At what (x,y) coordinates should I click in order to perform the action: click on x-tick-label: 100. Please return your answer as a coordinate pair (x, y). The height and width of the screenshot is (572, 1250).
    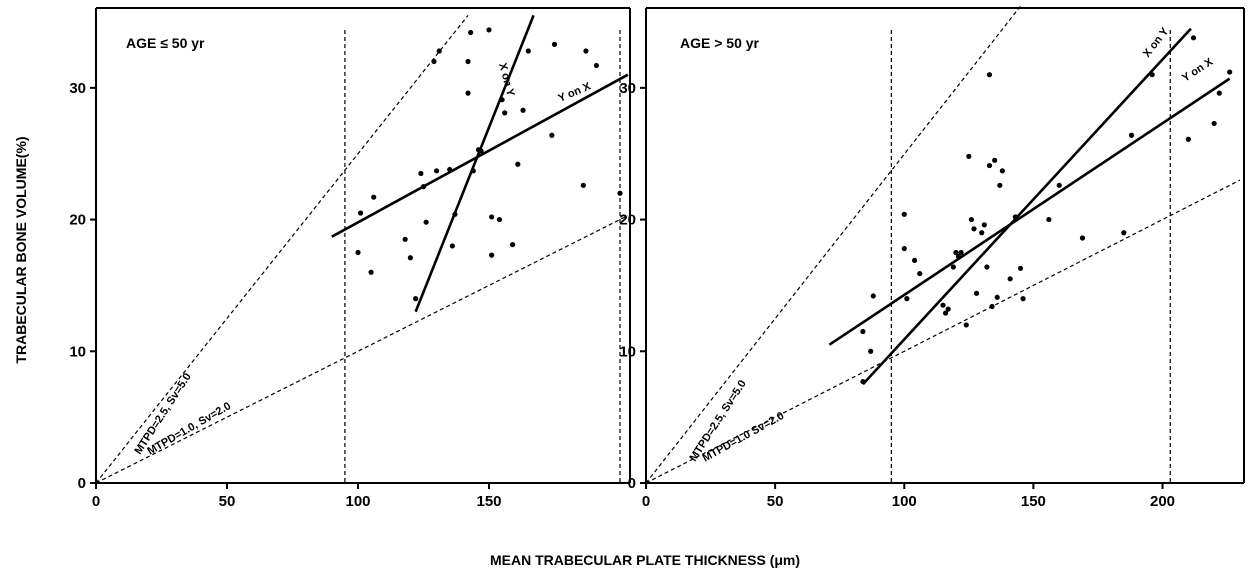
    Looking at the image, I should click on (904, 501).